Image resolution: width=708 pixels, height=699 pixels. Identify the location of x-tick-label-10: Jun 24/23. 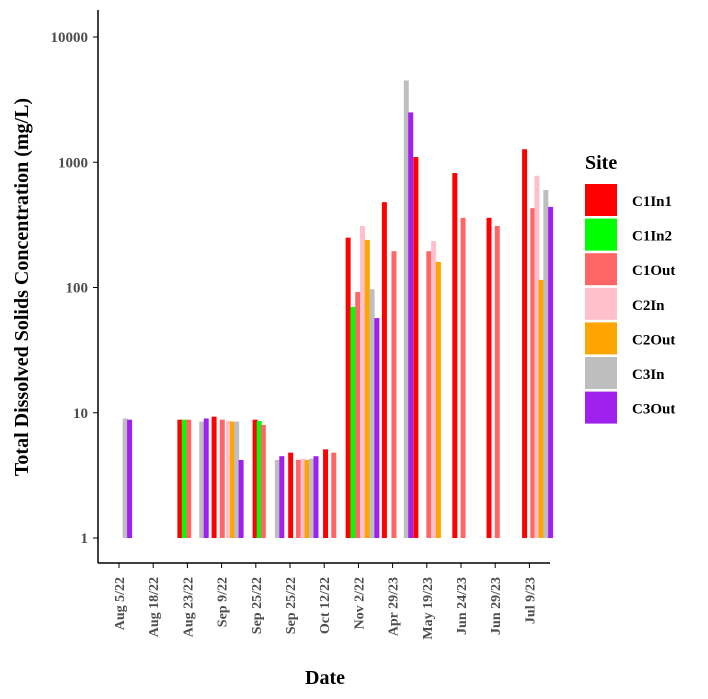
(462, 606).